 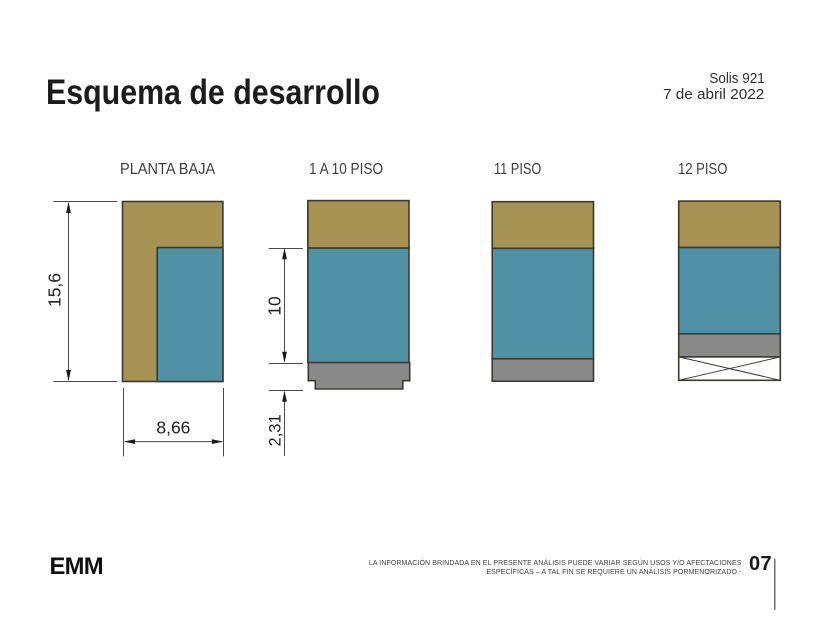 I want to click on svg-text: 15,6, so click(x=55, y=290).